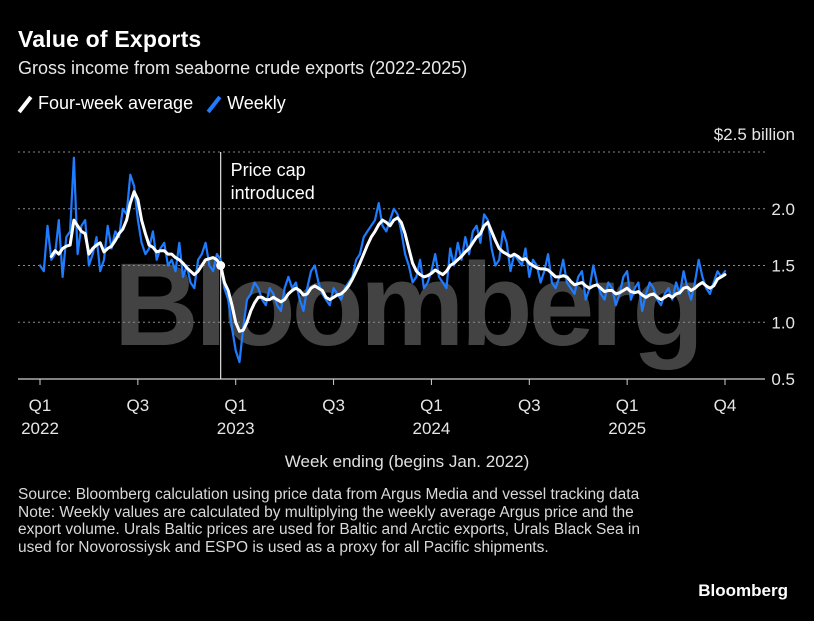 The image size is (814, 621). What do you see at coordinates (743, 590) in the screenshot?
I see `bloomberg-logo: Bloomberg` at bounding box center [743, 590].